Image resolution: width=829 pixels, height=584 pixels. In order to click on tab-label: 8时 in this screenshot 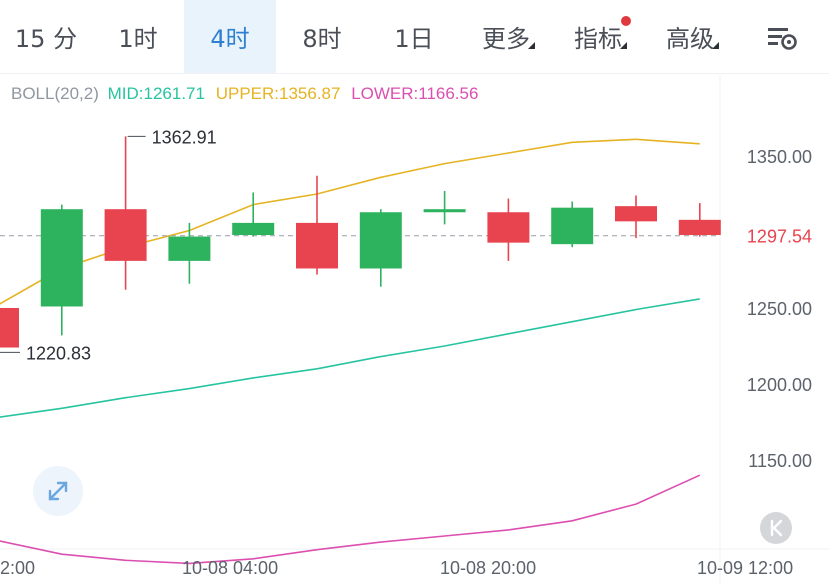, I will do `click(322, 39)`.